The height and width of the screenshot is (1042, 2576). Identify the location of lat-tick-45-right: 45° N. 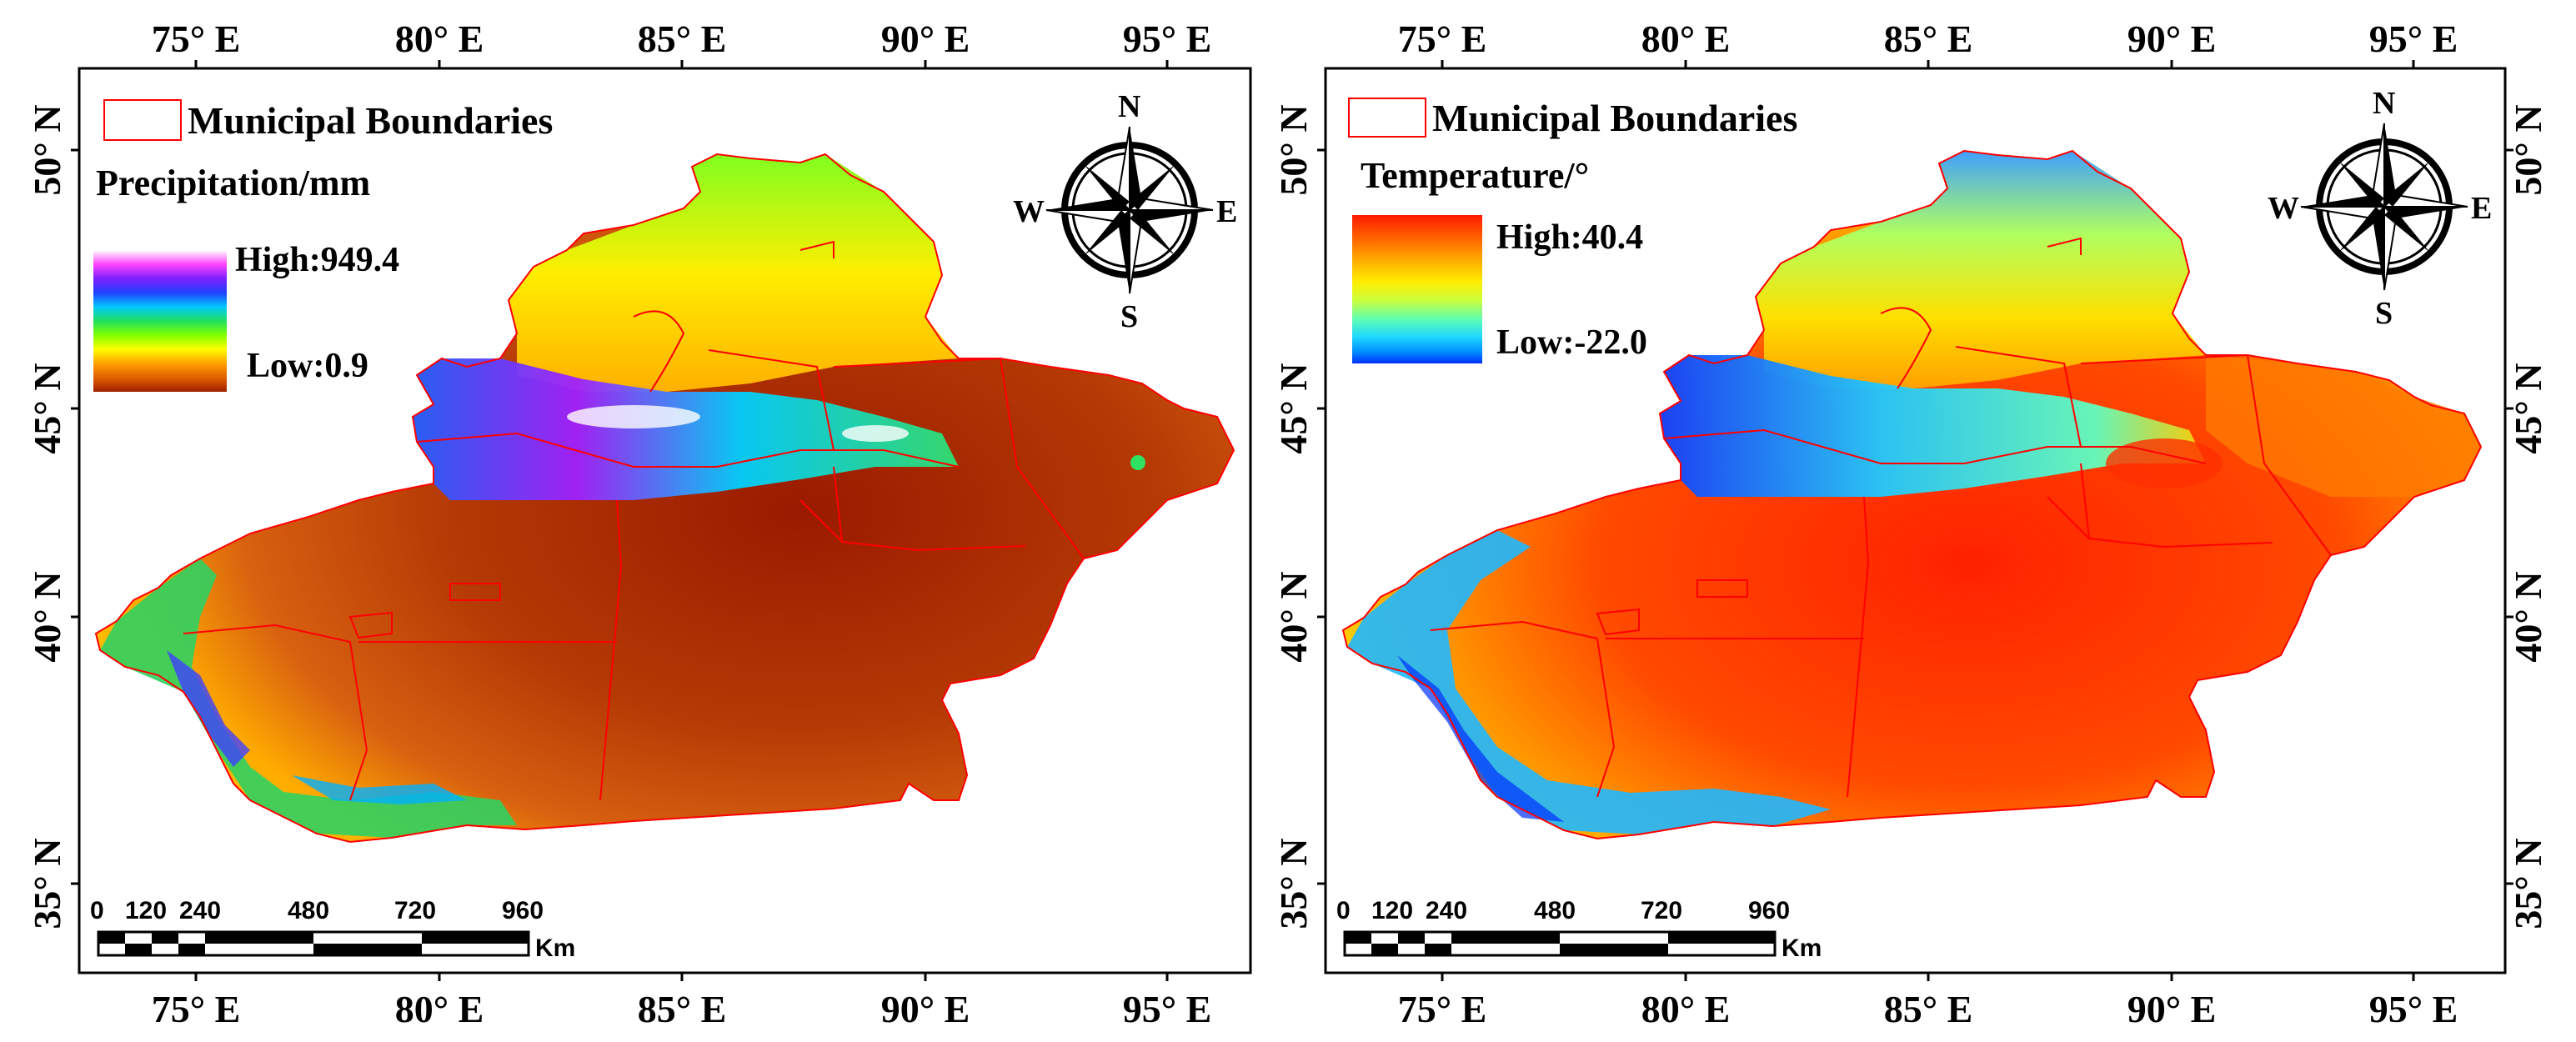
(2528, 408).